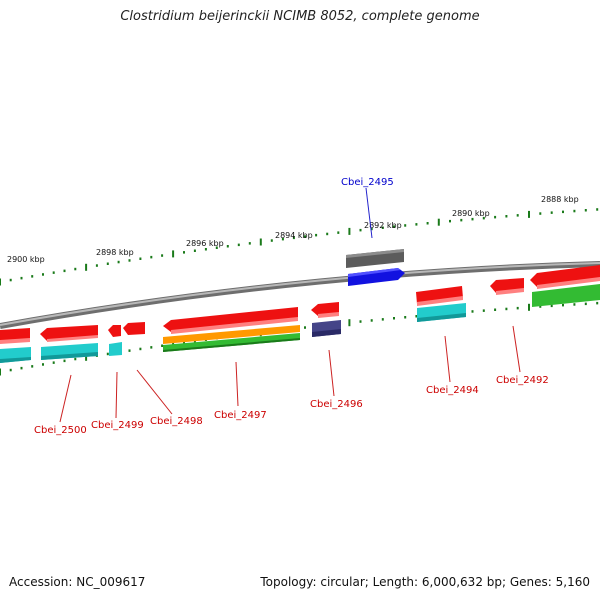  What do you see at coordinates (336, 404) in the screenshot?
I see `gene-label: Cbei_2496` at bounding box center [336, 404].